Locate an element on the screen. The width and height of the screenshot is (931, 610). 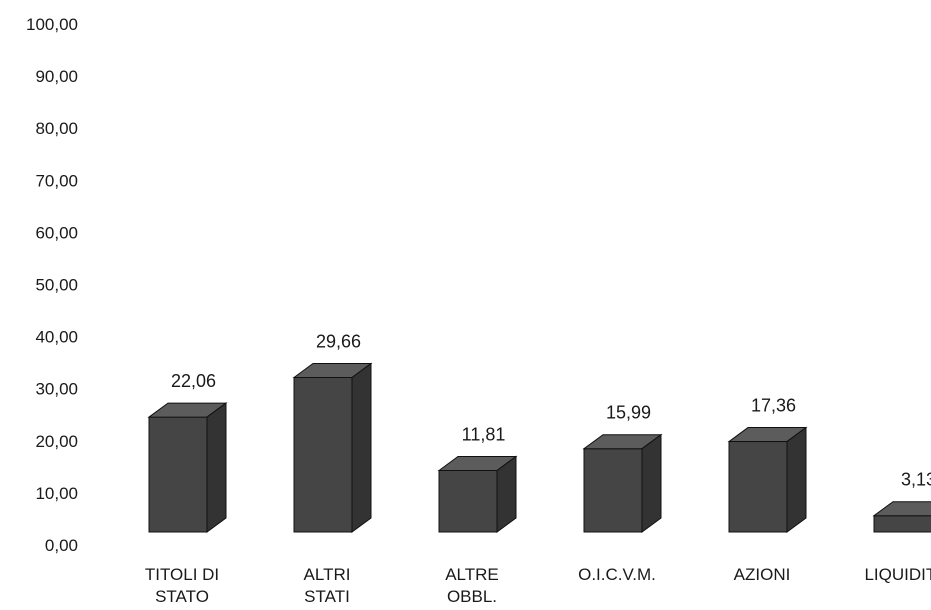
x-tick-label: OBBL. is located at coordinates (472, 596).